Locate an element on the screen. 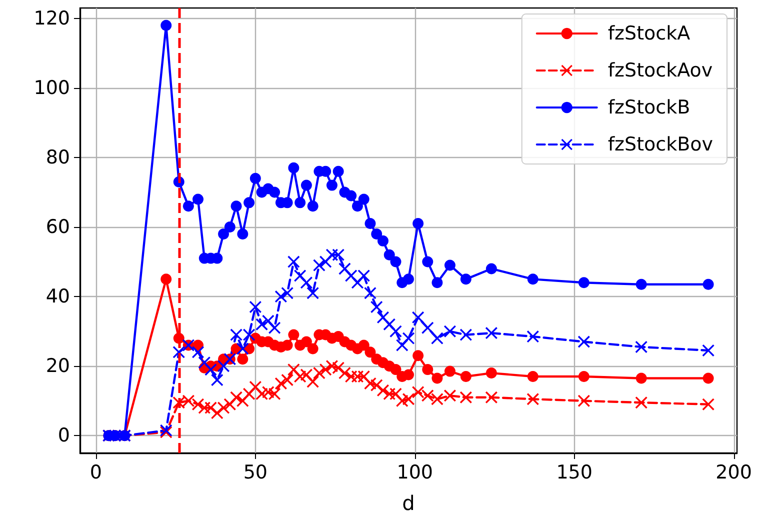 Image resolution: width=759 pixels, height=518 pixels. legend-label: fzStockA is located at coordinates (649, 33).